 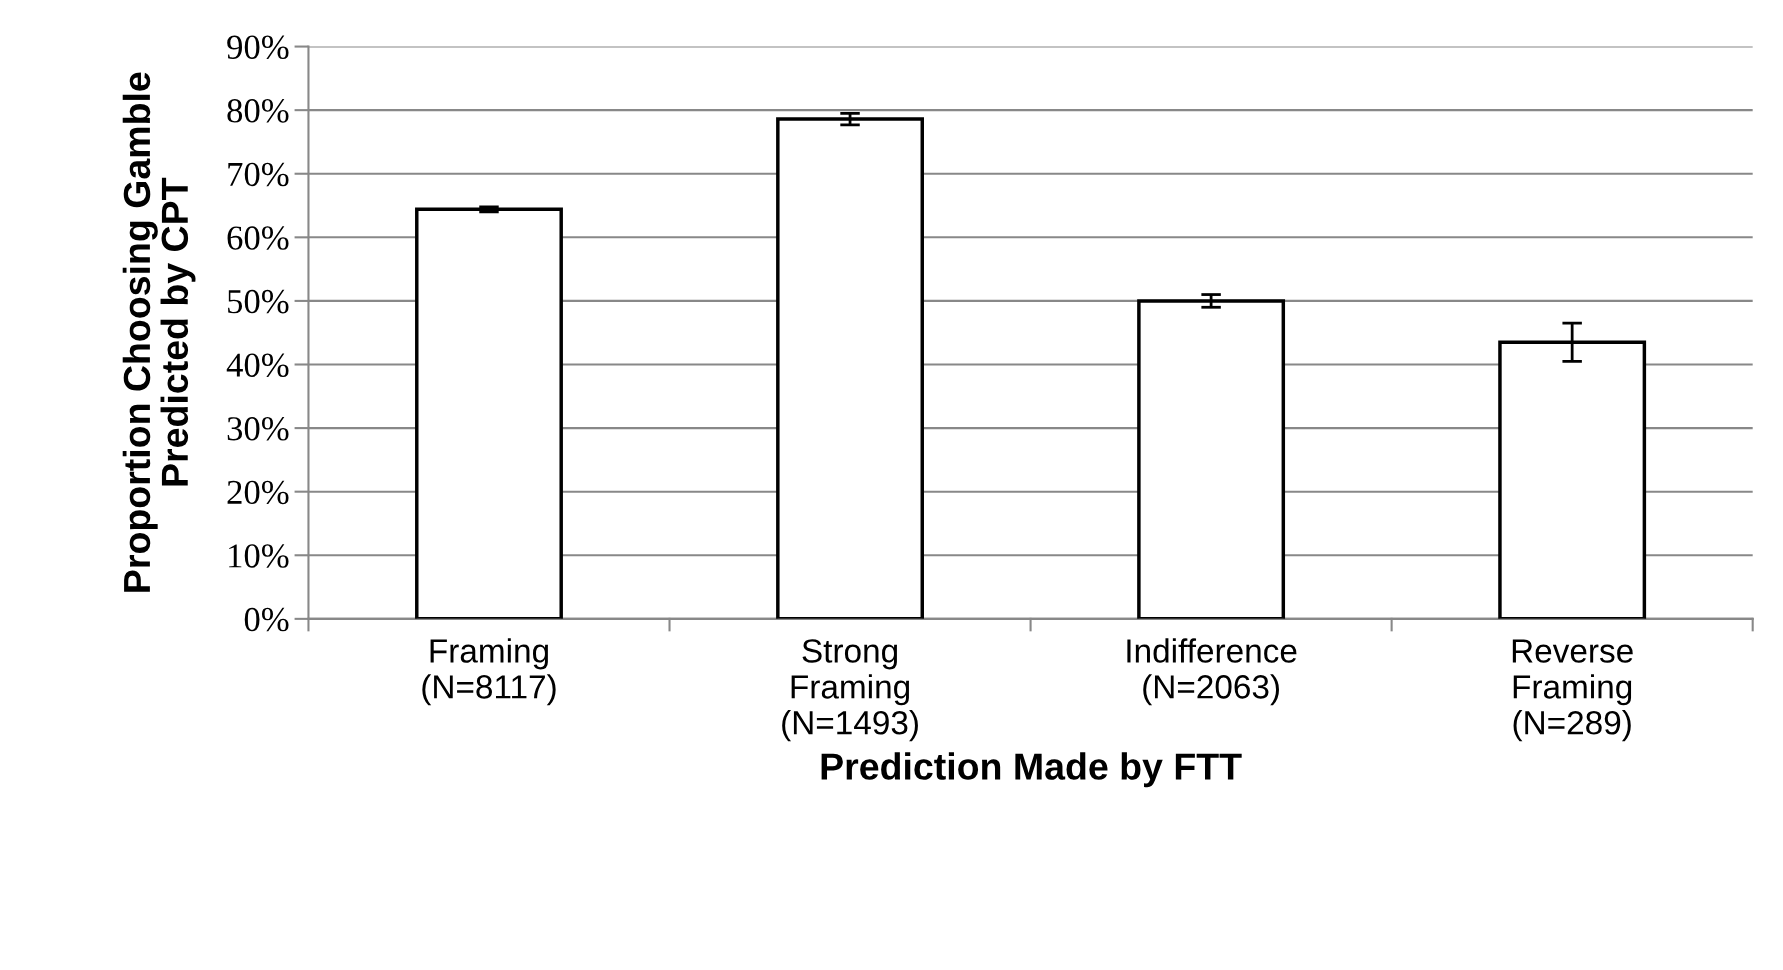 I want to click on y-tick-label: 40%, so click(x=257, y=365).